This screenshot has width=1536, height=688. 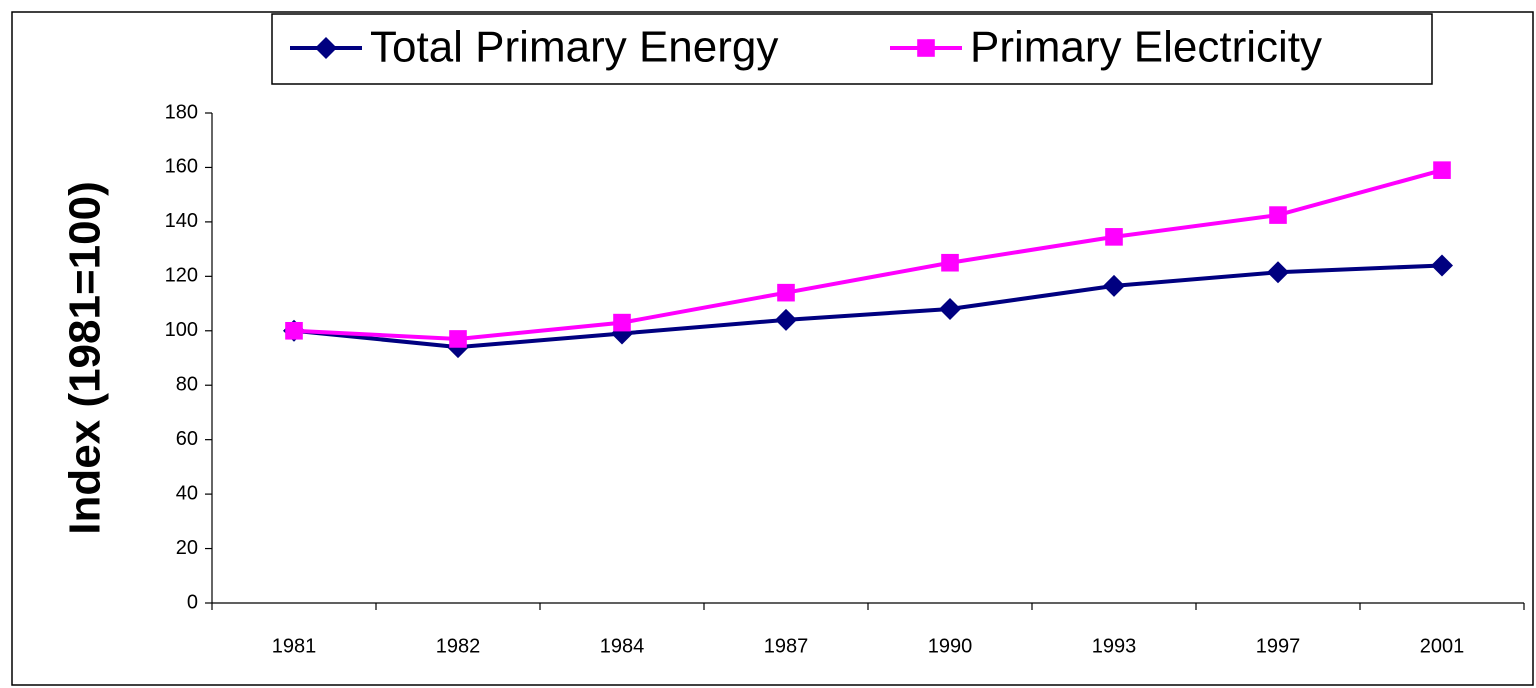 What do you see at coordinates (181, 167) in the screenshot?
I see `y-tick-label: 160` at bounding box center [181, 167].